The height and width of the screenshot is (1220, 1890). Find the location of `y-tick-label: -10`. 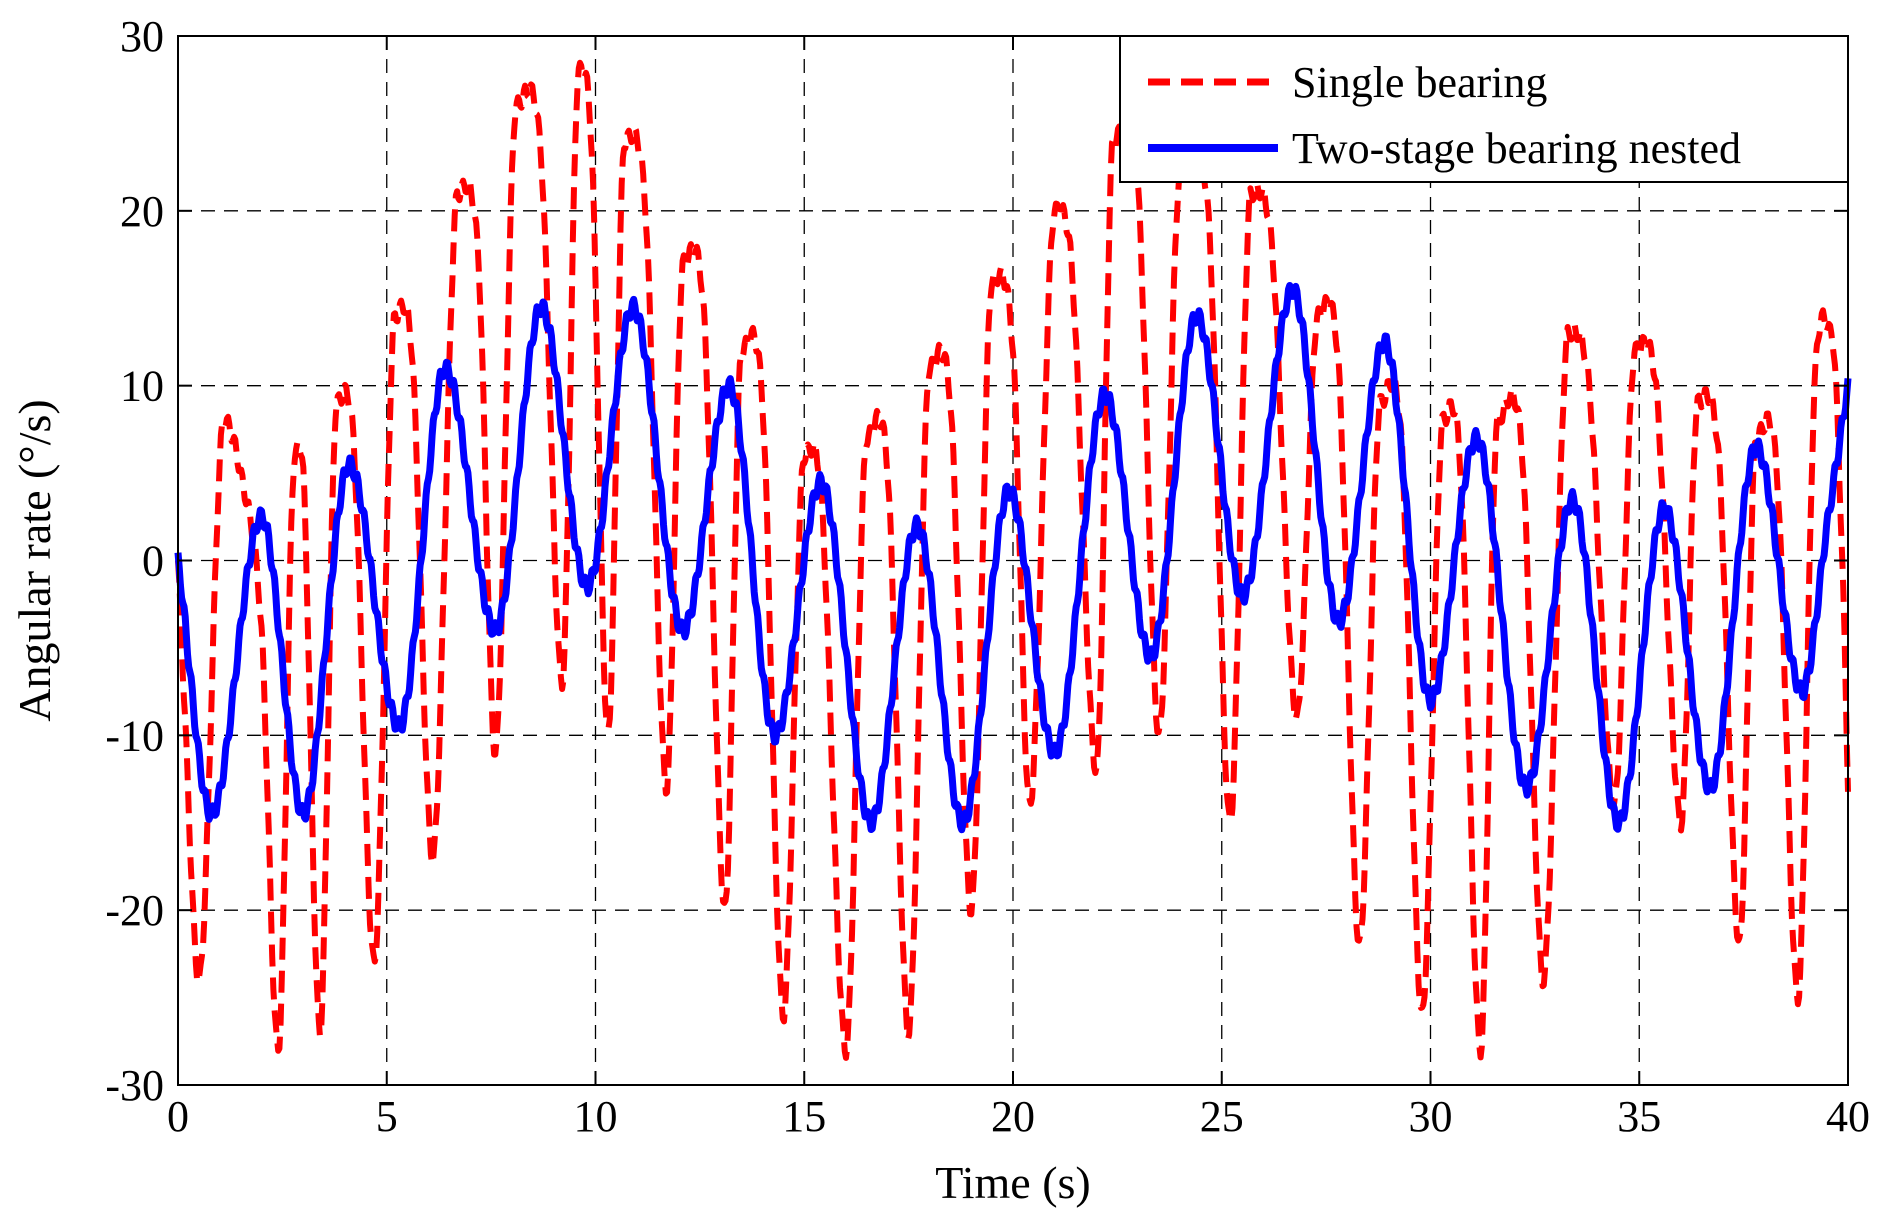

y-tick-label: -10 is located at coordinates (134, 735).